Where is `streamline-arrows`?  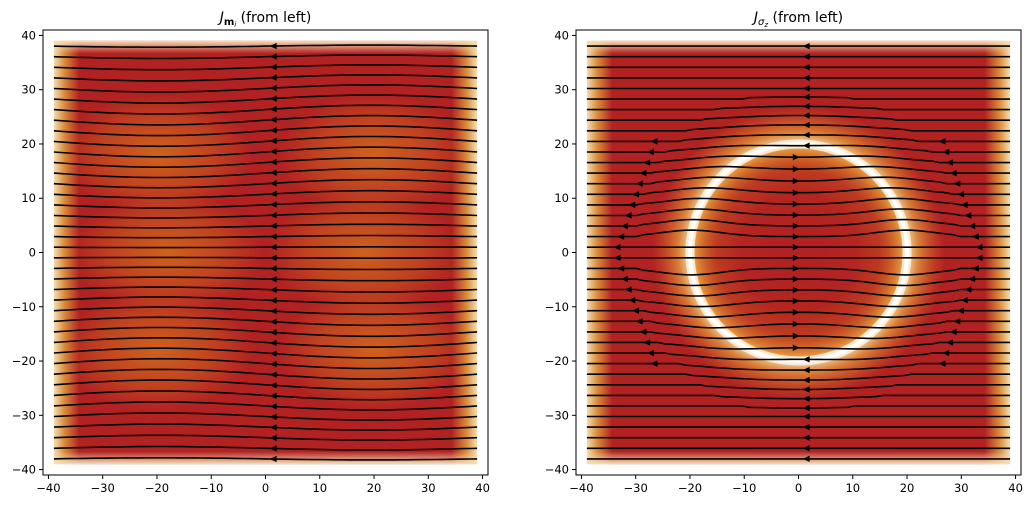 streamline-arrows is located at coordinates (273, 252).